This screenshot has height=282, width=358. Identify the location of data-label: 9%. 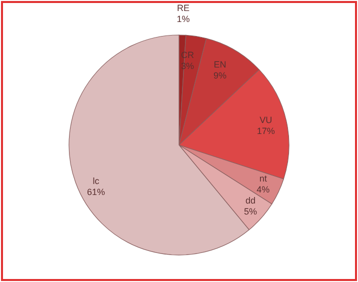
(220, 75).